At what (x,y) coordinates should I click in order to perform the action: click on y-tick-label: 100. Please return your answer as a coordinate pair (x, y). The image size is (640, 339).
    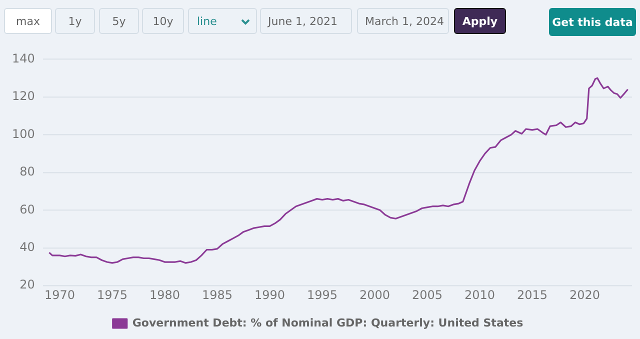
    Looking at the image, I should click on (23, 133).